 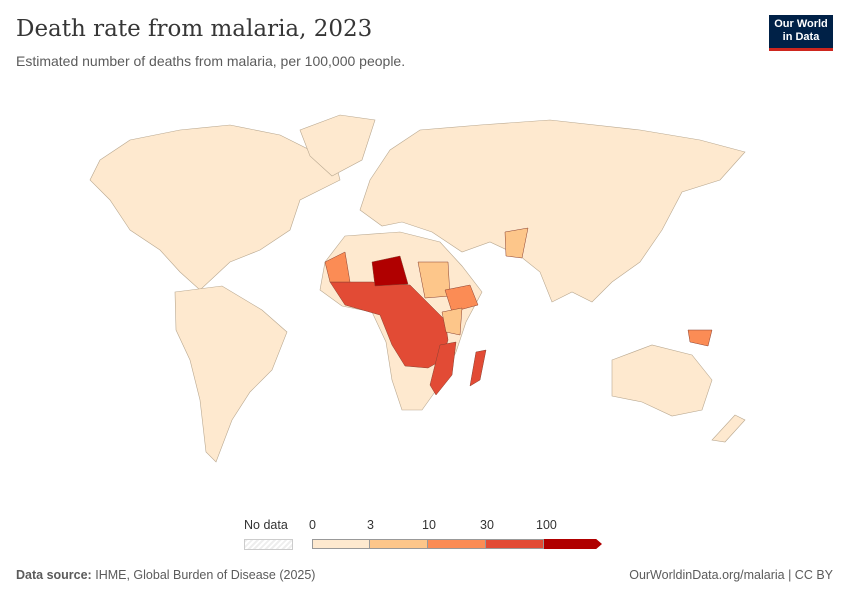 I want to click on region-niger, so click(x=390, y=271).